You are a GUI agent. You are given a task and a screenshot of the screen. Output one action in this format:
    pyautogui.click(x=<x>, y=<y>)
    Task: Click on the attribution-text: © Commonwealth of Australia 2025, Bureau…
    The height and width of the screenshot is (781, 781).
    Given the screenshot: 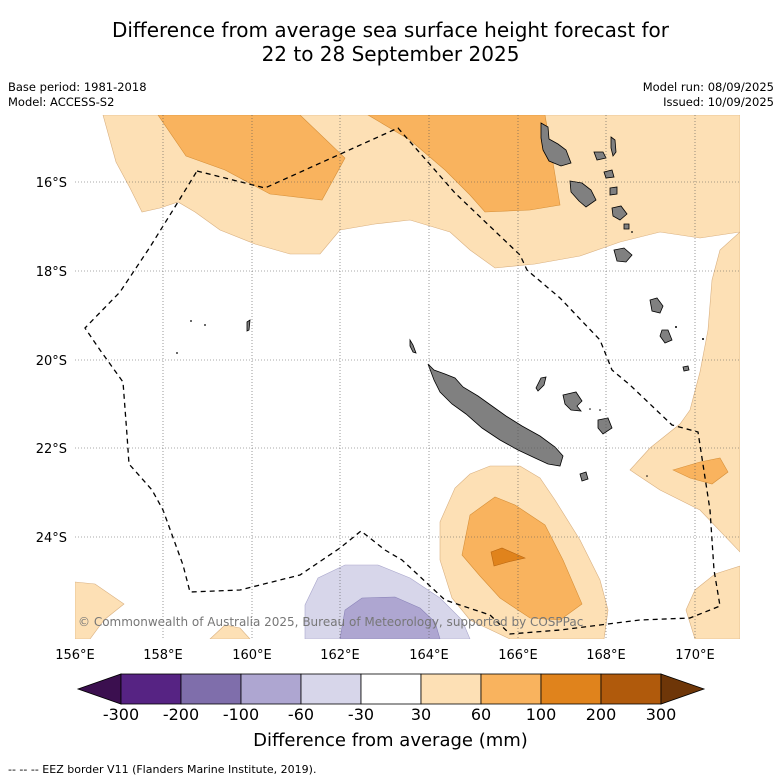 What is the action you would take?
    pyautogui.click(x=330, y=622)
    